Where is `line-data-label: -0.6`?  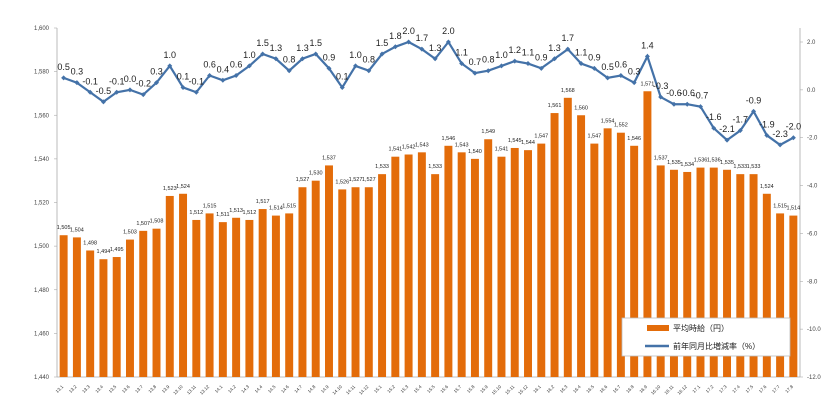
line-data-label: -0.6 is located at coordinates (674, 93).